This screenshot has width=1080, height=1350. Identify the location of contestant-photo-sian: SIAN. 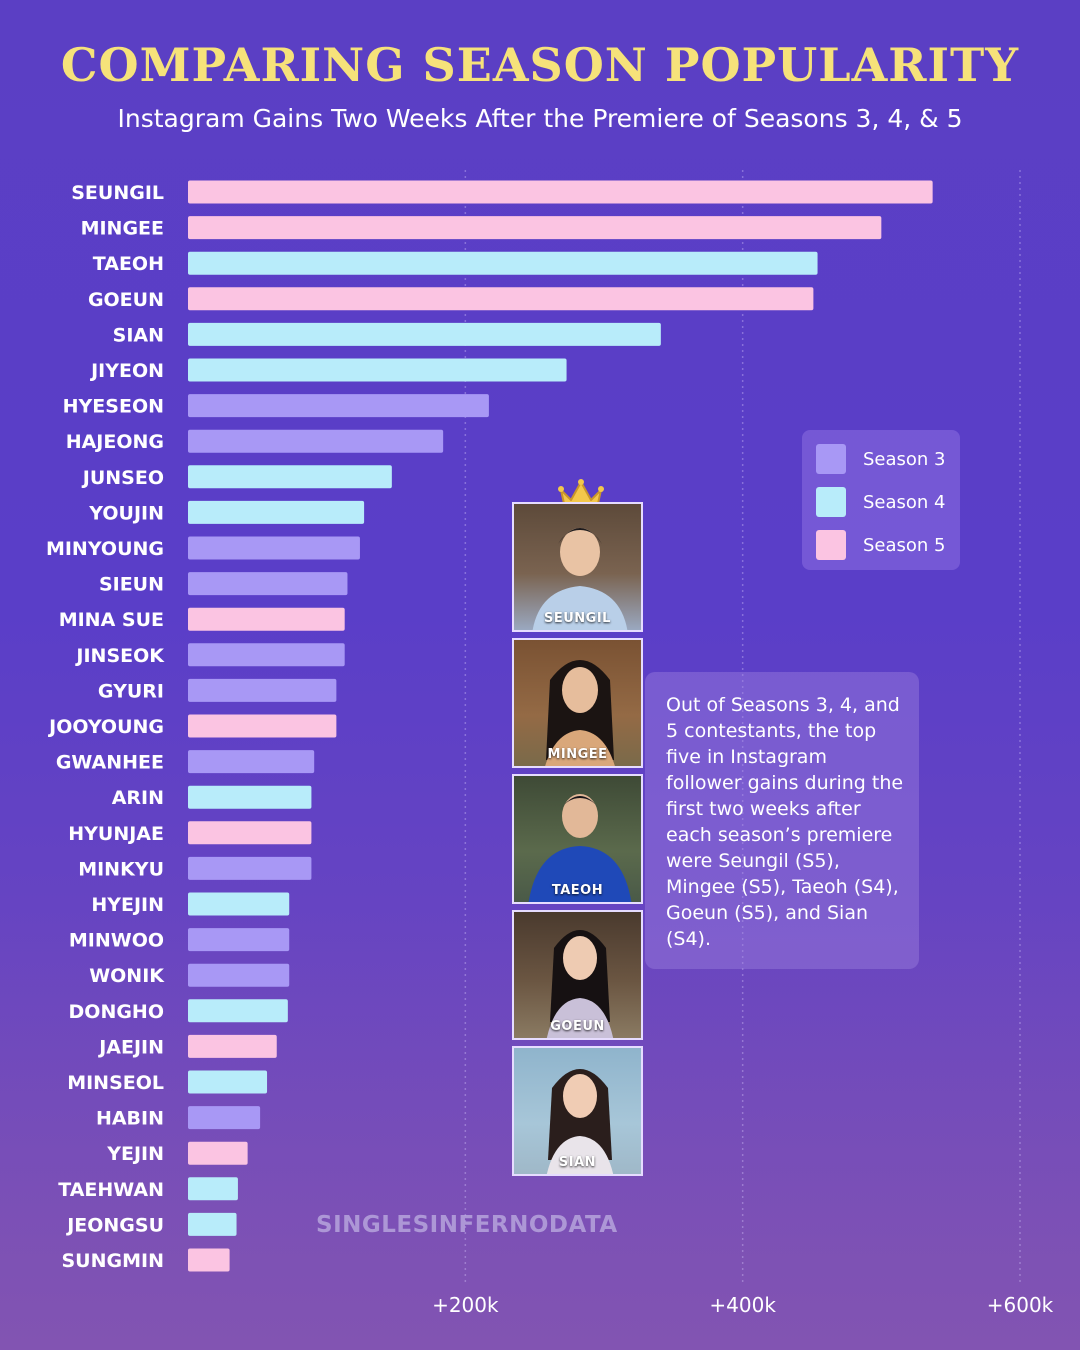
(577, 1111).